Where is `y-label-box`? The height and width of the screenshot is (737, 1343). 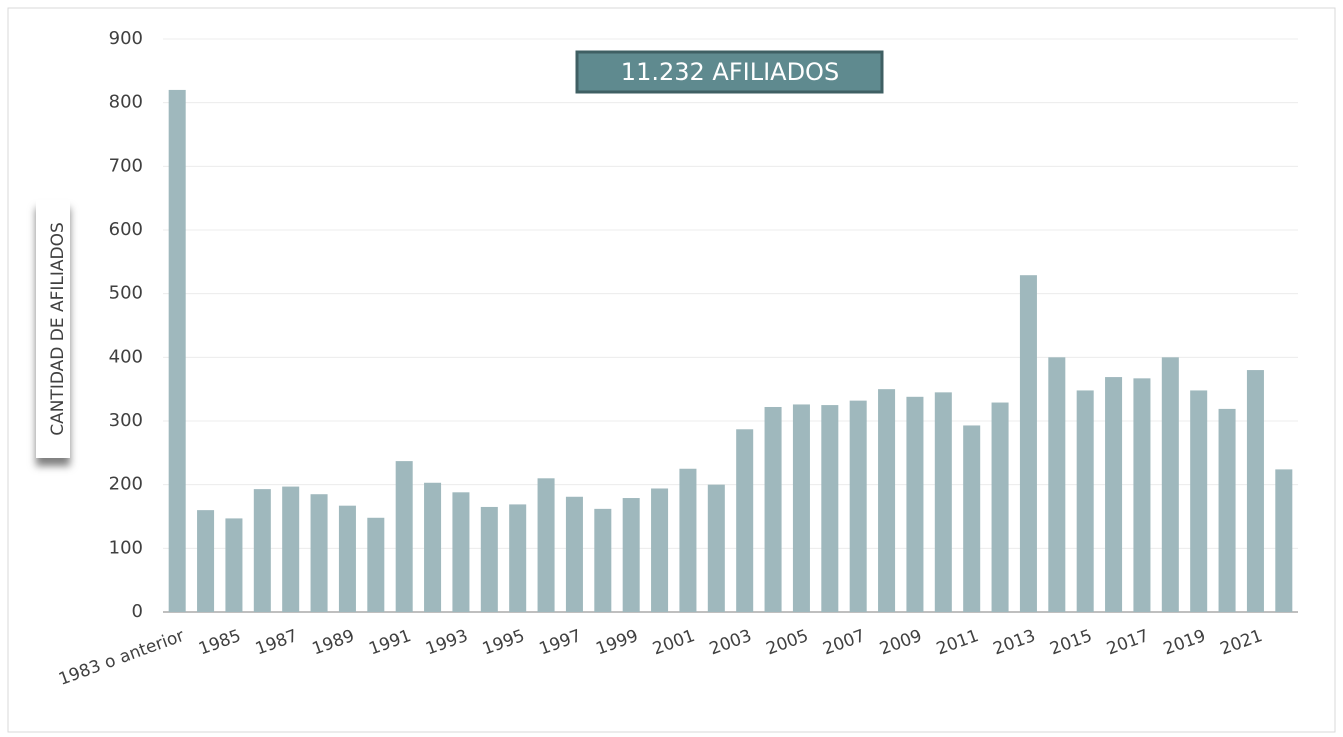 y-label-box is located at coordinates (53, 329).